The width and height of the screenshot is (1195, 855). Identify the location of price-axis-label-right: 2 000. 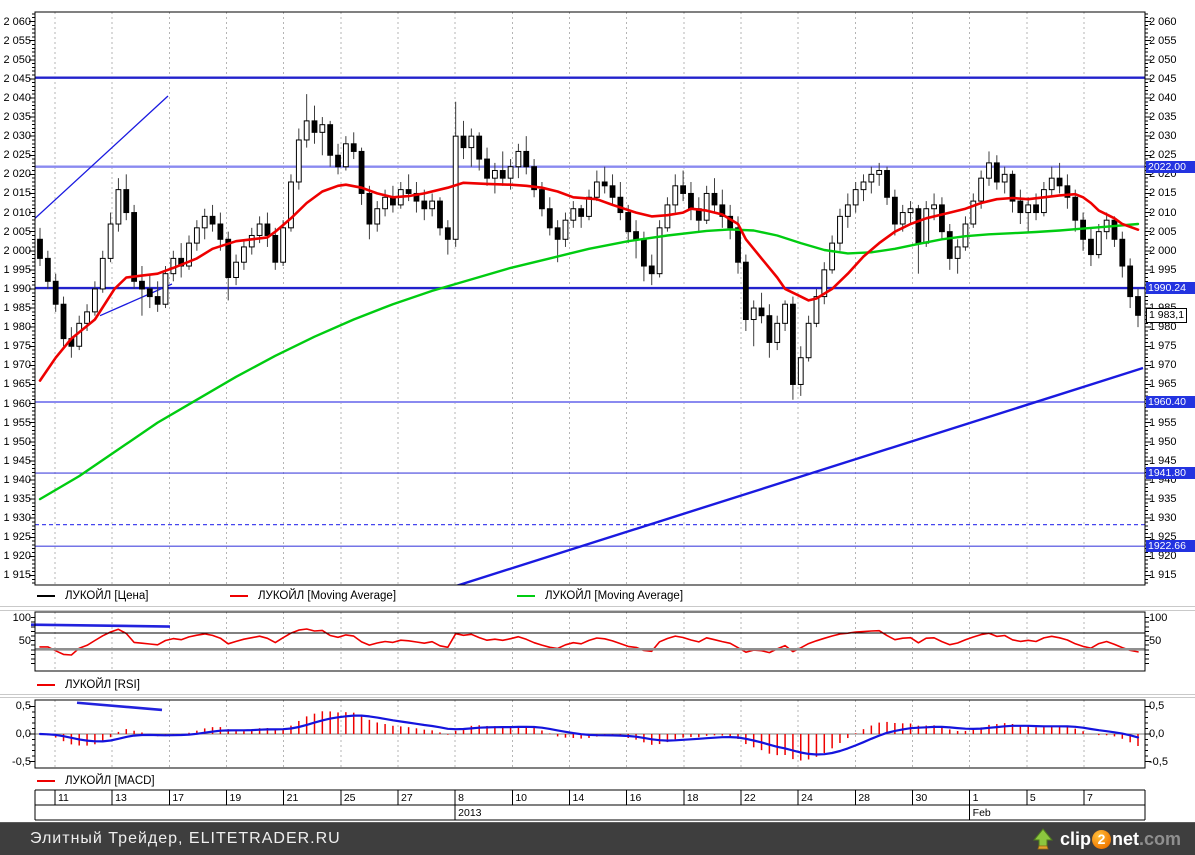
(1163, 250).